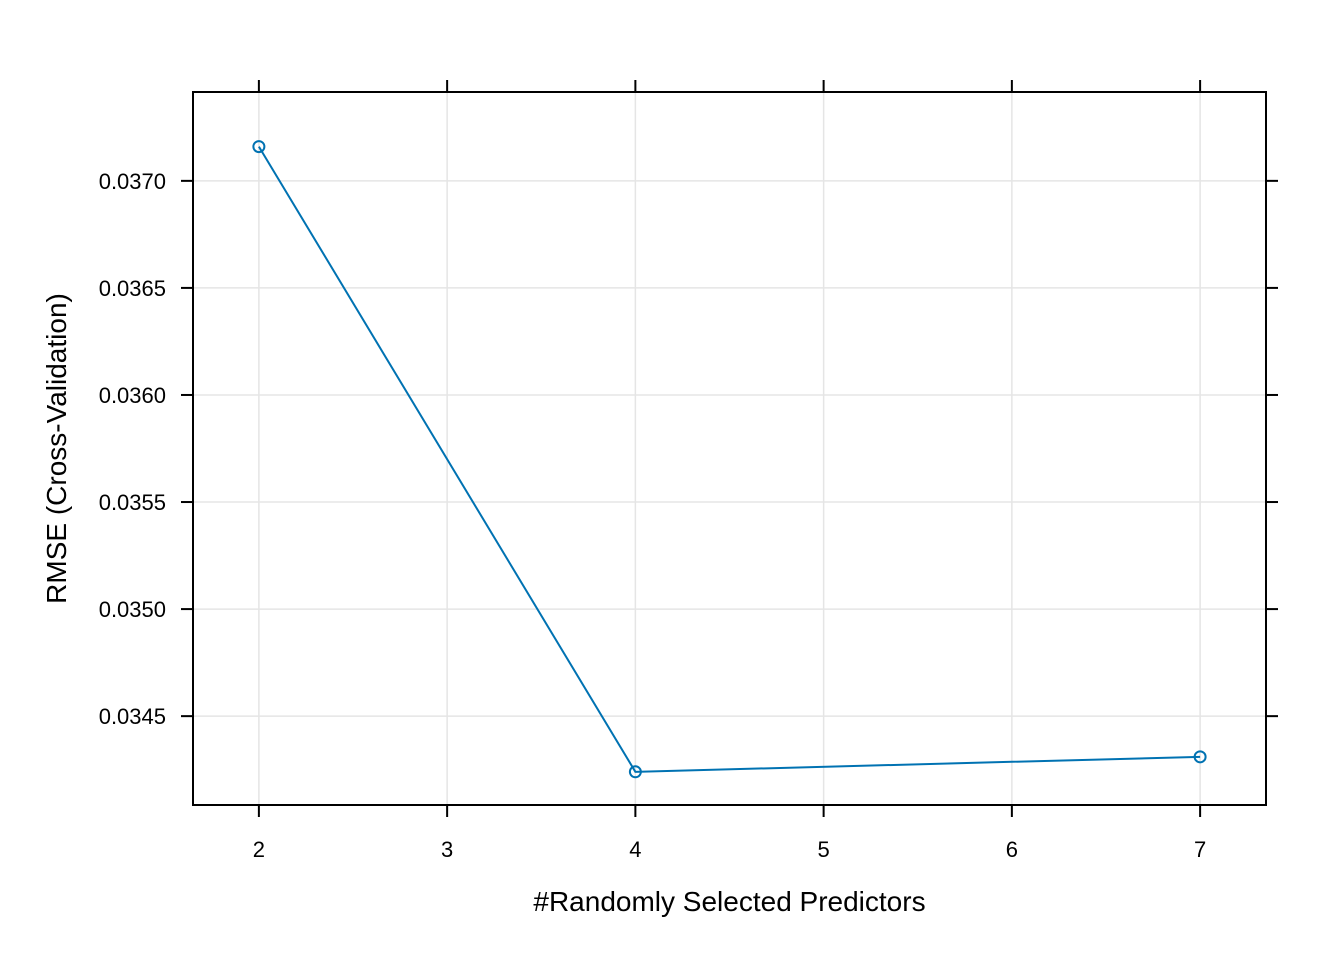  I want to click on x-tick-label: 6, so click(1012, 849).